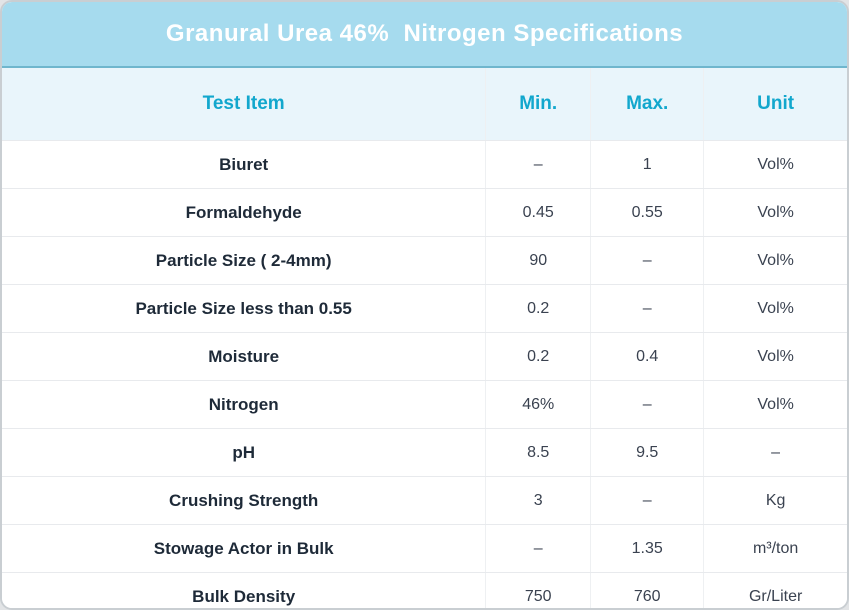  What do you see at coordinates (775, 104) in the screenshot?
I see `column-header-unit: Unit` at bounding box center [775, 104].